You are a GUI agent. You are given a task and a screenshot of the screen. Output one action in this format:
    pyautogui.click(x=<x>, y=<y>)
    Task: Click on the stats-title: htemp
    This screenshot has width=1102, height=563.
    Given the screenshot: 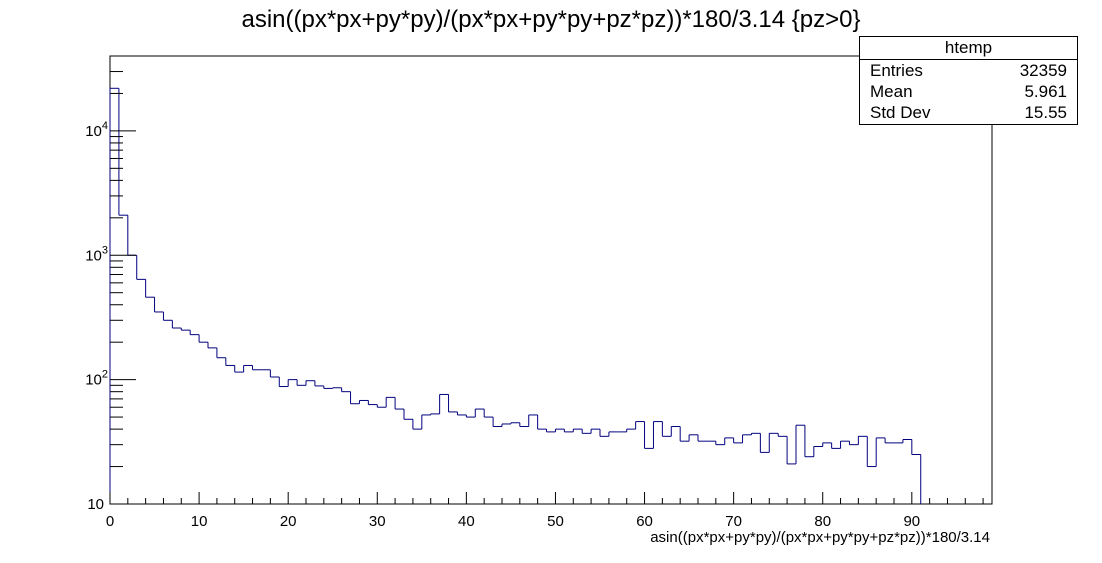 What is the action you would take?
    pyautogui.click(x=968, y=48)
    